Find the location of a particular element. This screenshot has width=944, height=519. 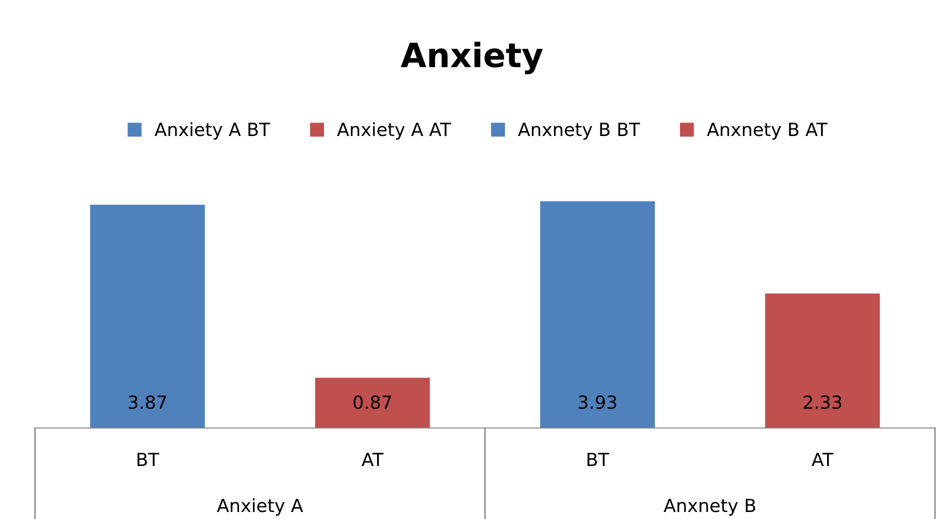

legend-label: Anxnety B BT is located at coordinates (579, 131).